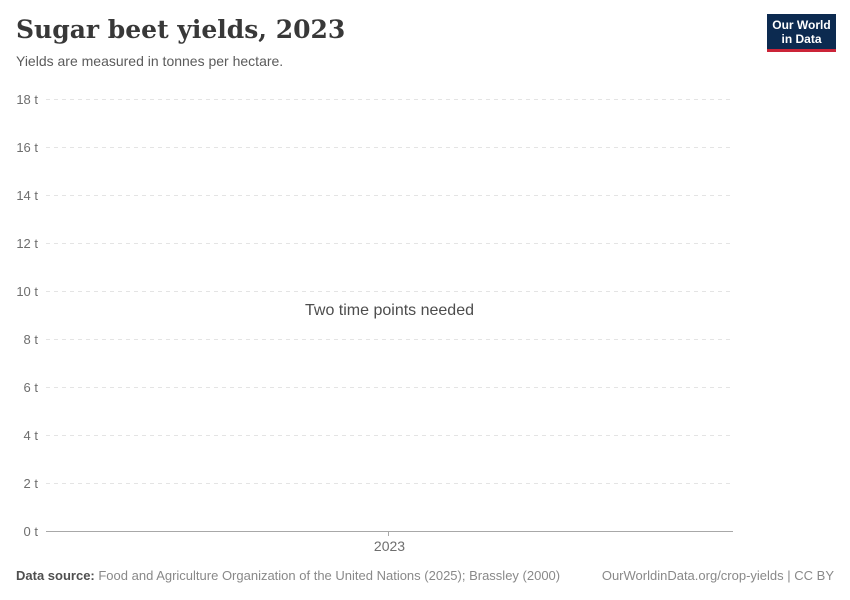 The height and width of the screenshot is (600, 850). What do you see at coordinates (717, 575) in the screenshot?
I see `owid-link: OurWorldinData.org/crop-yields | CC BY` at bounding box center [717, 575].